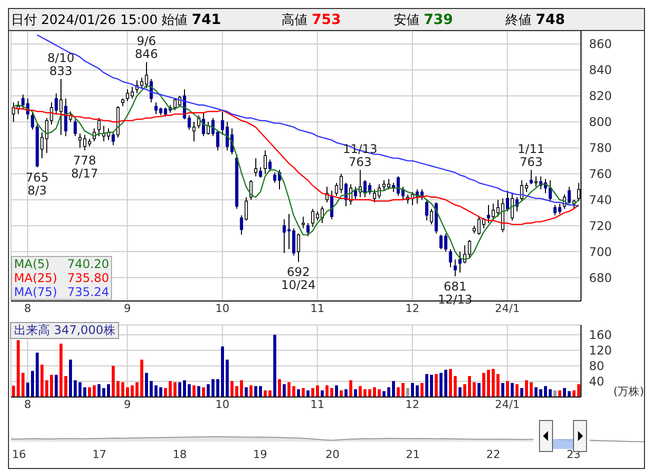 The width and height of the screenshot is (653, 470). Describe the element at coordinates (628, 391) in the screenshot. I see `y-axis-title: (万株)` at that location.